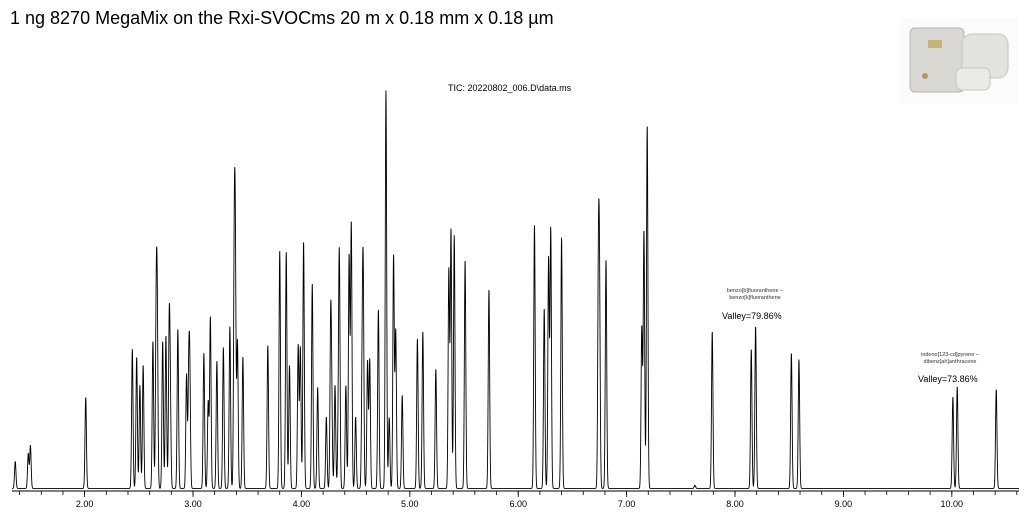 This screenshot has width=1024, height=514. Describe the element at coordinates (952, 504) in the screenshot. I see `x-tick-label: 10.00` at that location.